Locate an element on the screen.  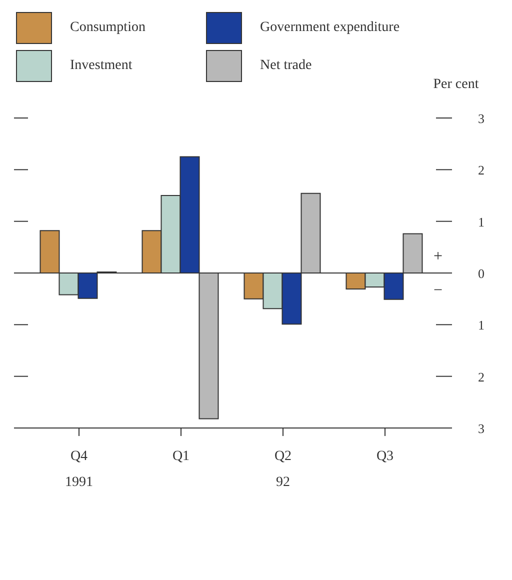
y-tick-label: 0 is located at coordinates (481, 273).